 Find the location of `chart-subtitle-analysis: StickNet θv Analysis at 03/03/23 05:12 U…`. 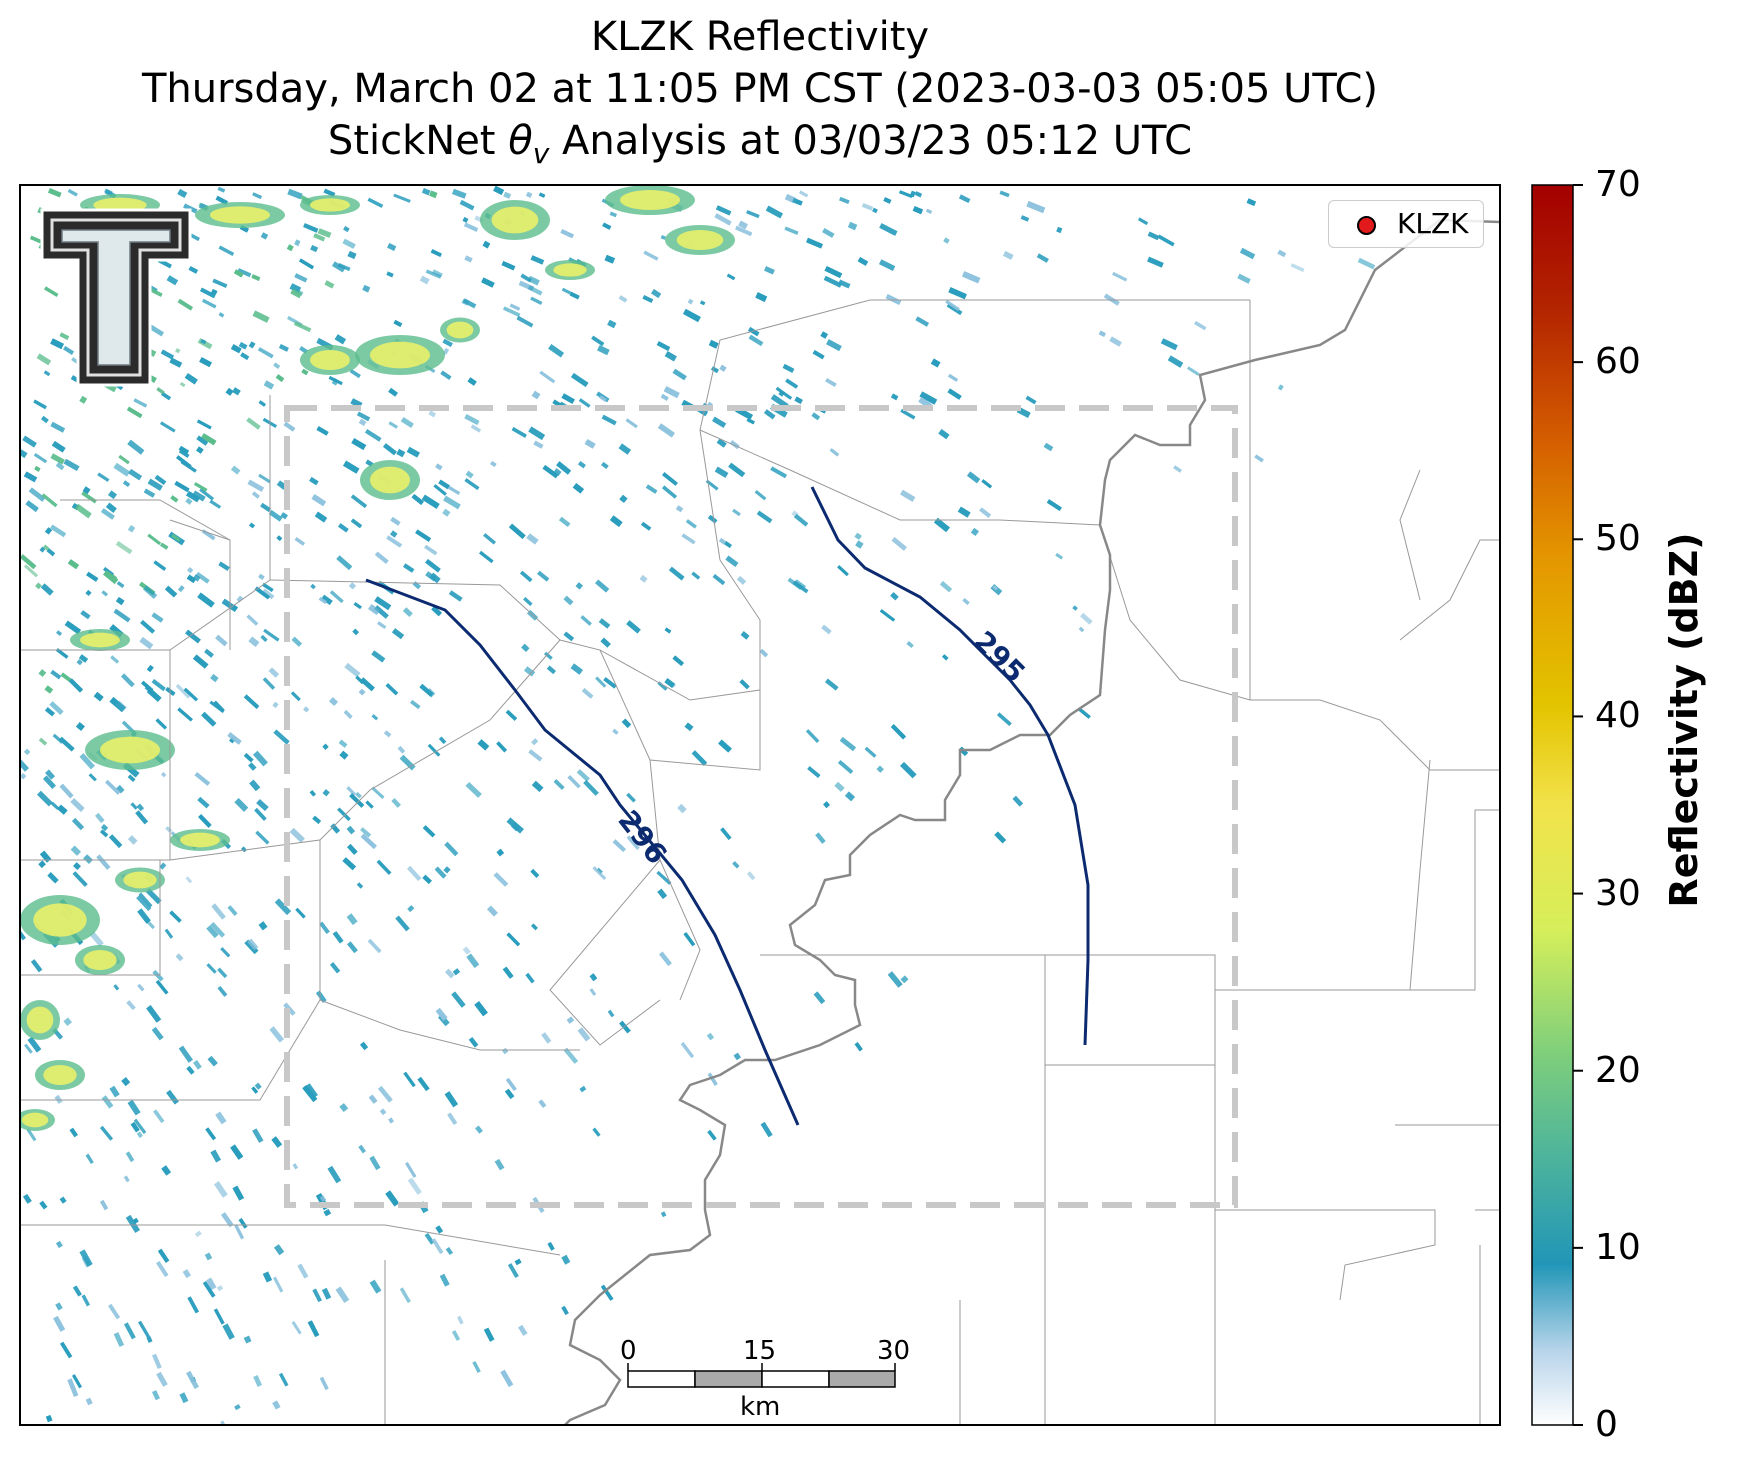

chart-subtitle-analysis: StickNet θv Analysis at 03/03/23 05:12 U… is located at coordinates (760, 144).